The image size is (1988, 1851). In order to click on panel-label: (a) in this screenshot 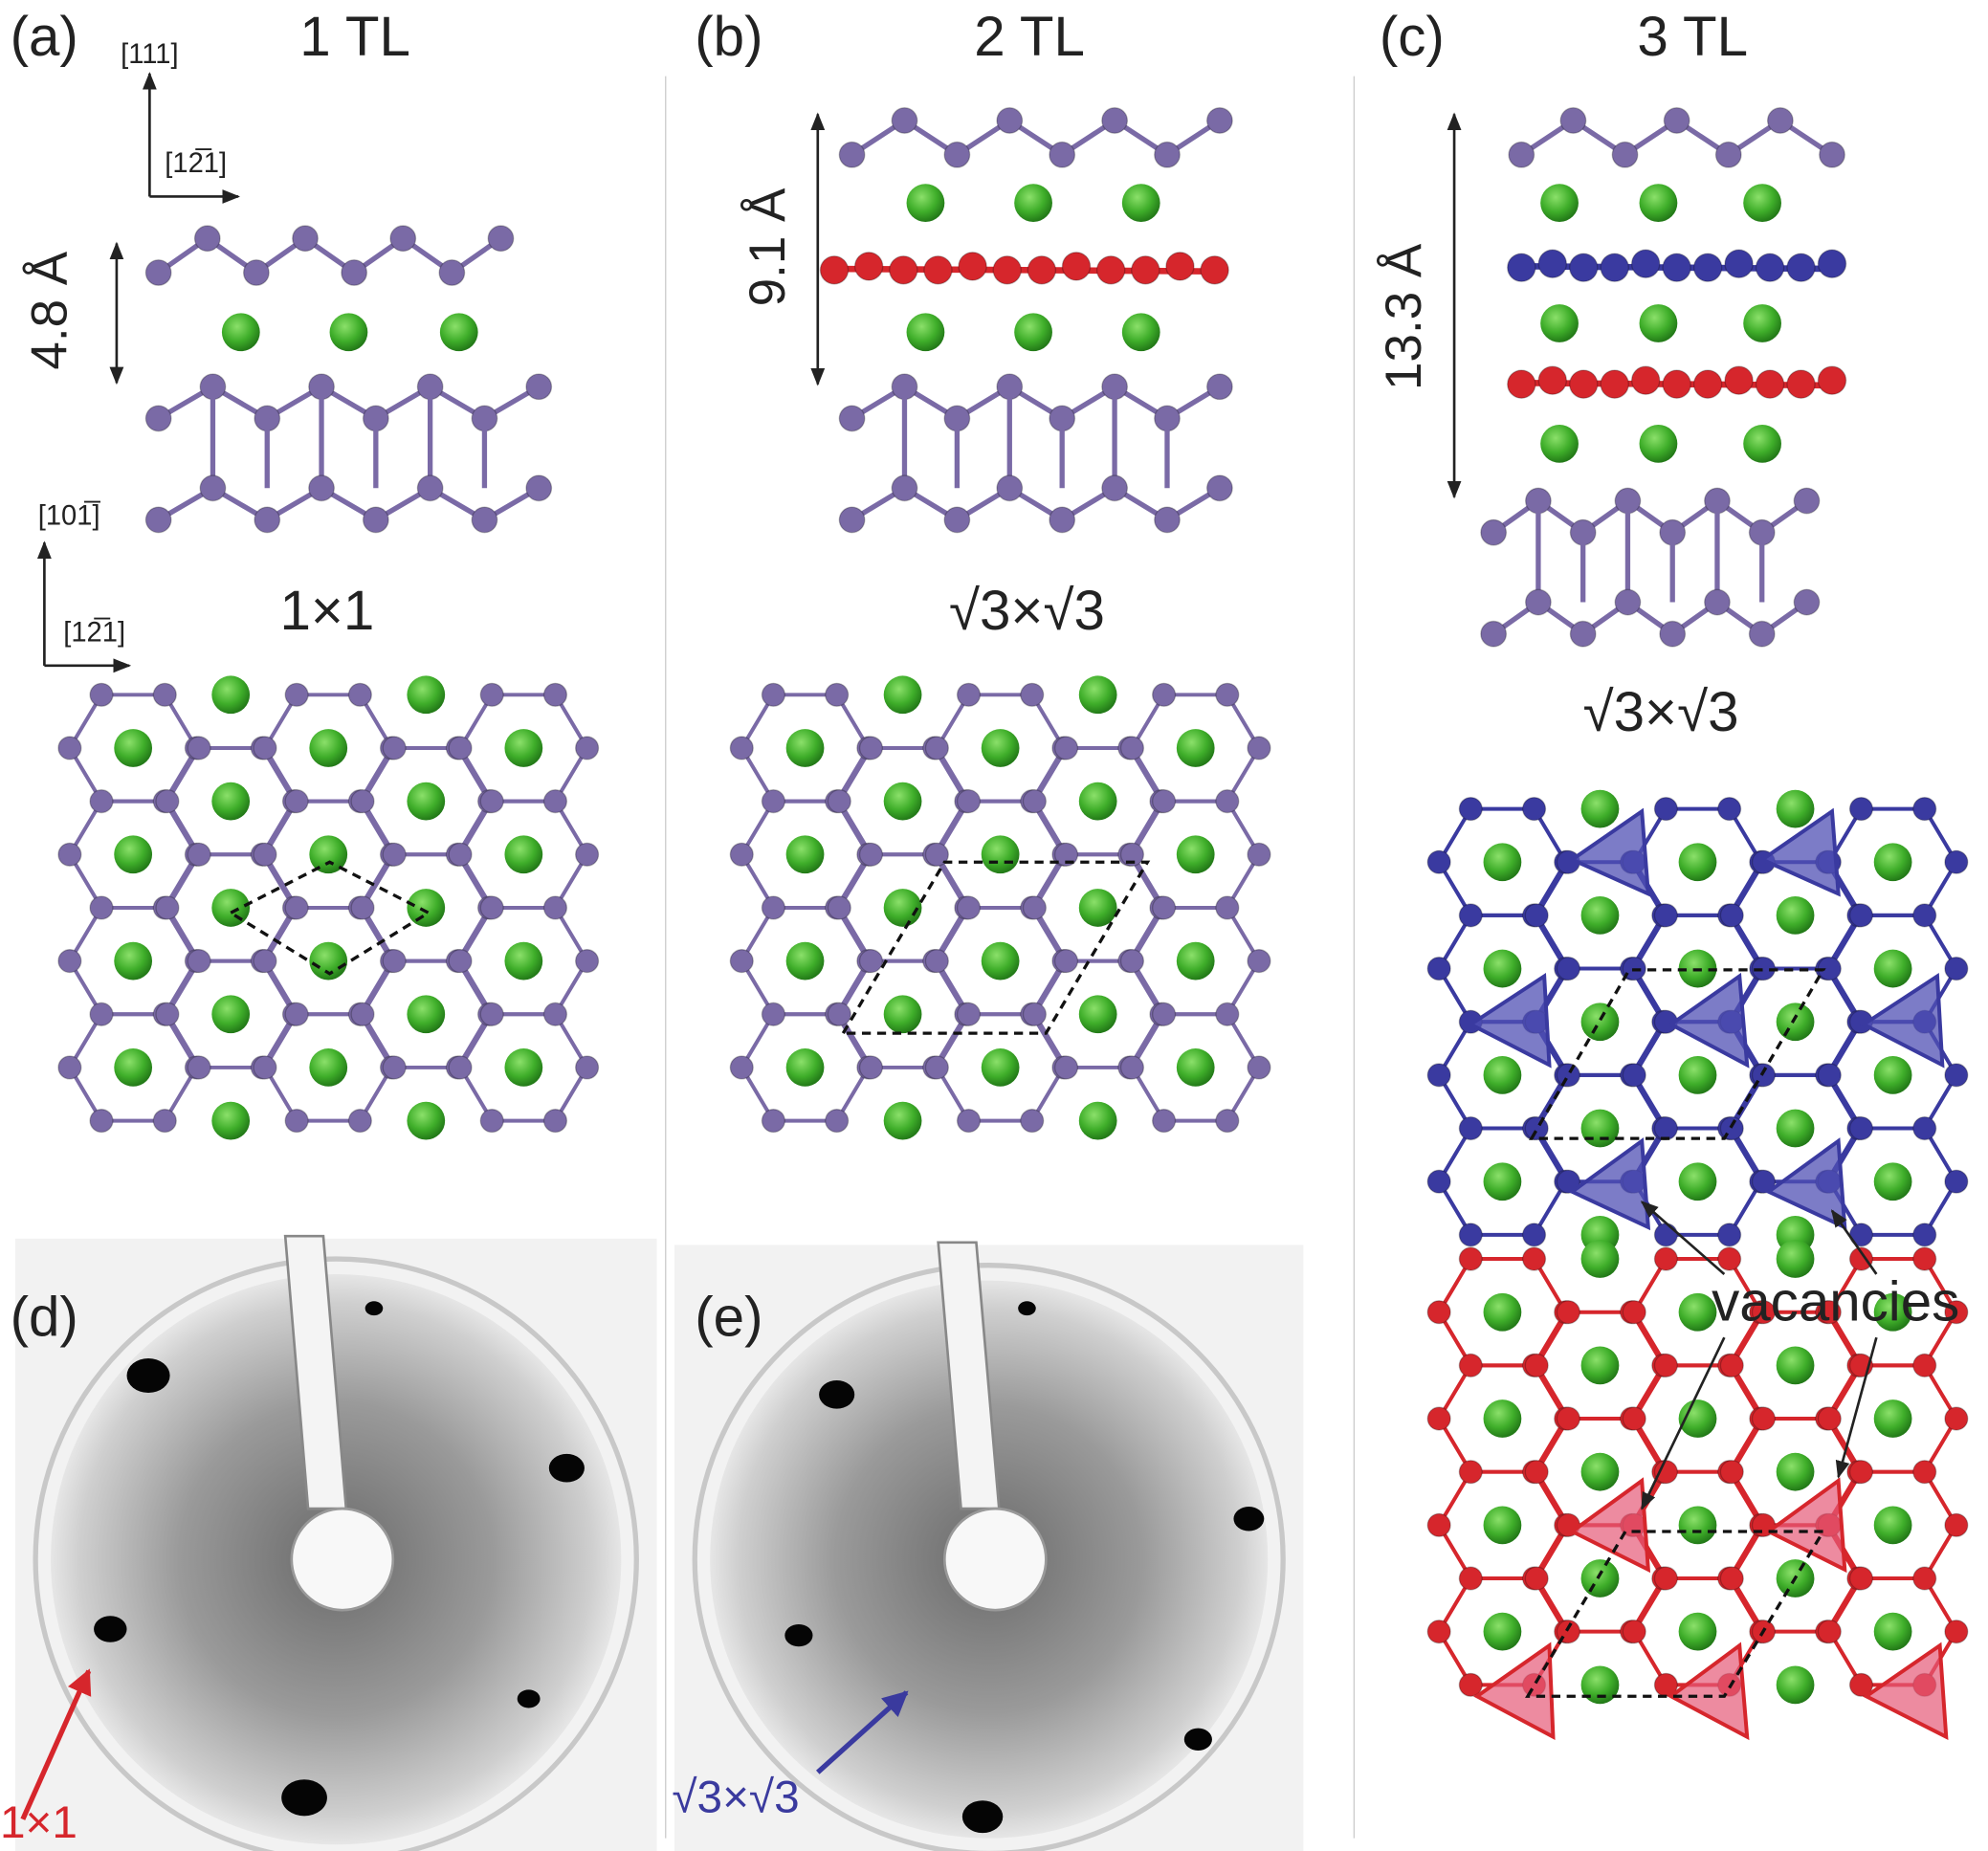, I will do `click(44, 37)`.